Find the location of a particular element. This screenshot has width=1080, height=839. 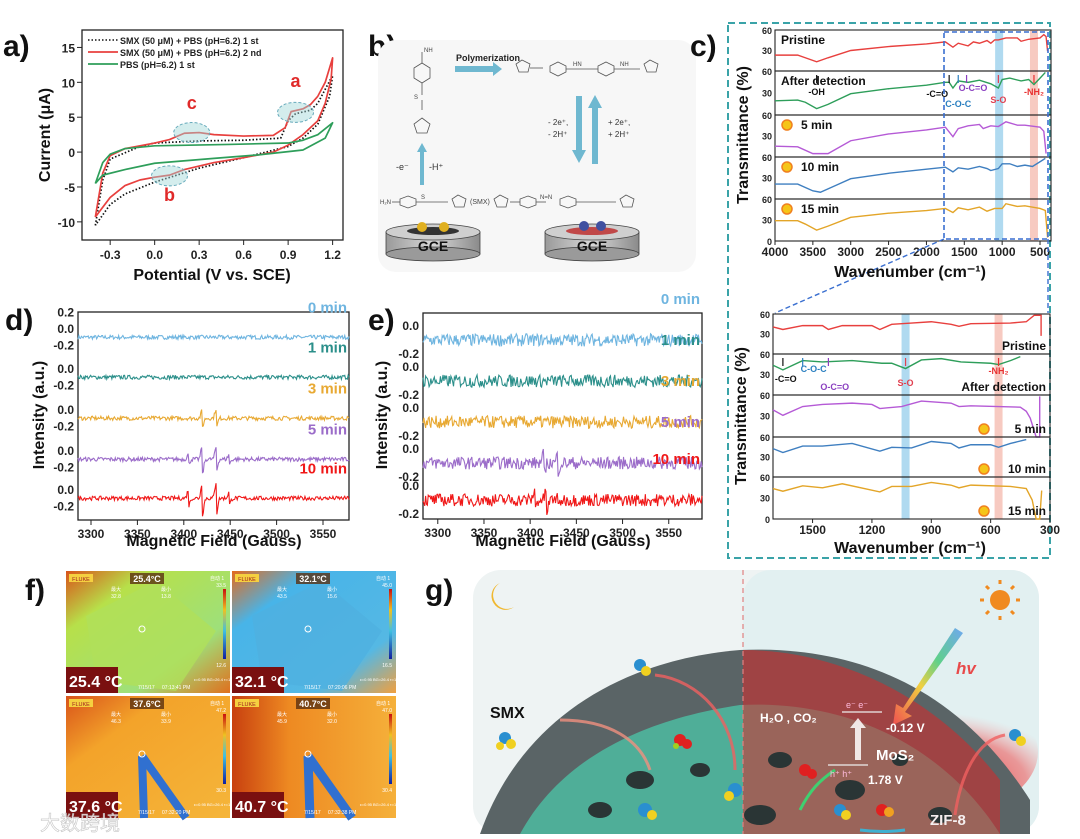

series-label: Pristine is located at coordinates (1024, 346).